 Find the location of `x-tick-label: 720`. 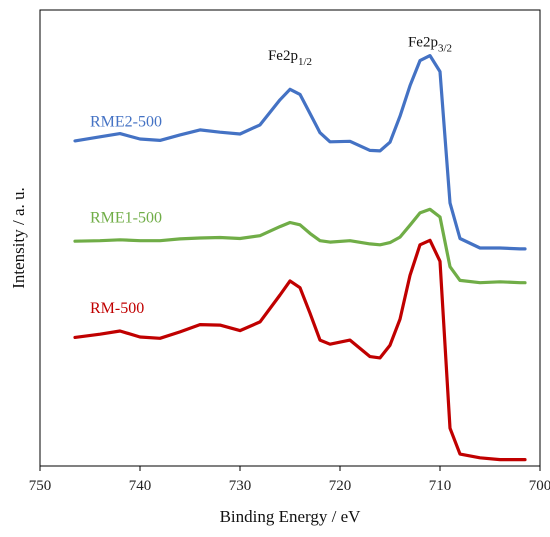

x-tick-label: 720 is located at coordinates (340, 486).